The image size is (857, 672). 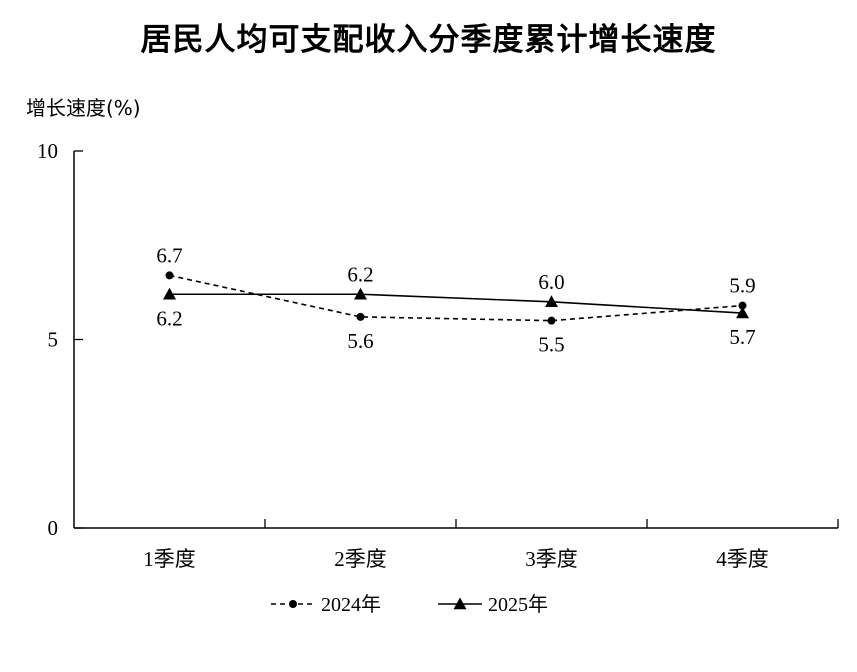 I want to click on y-tick-label: 0, so click(x=53, y=528).